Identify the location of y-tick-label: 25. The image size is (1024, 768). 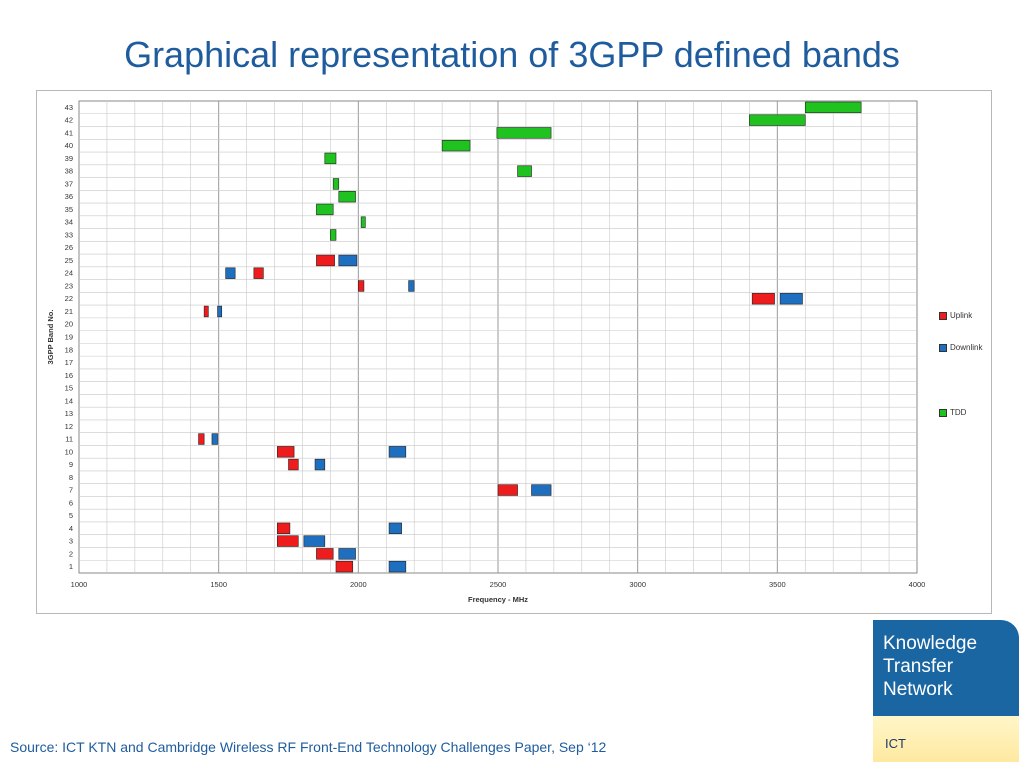
(69, 260).